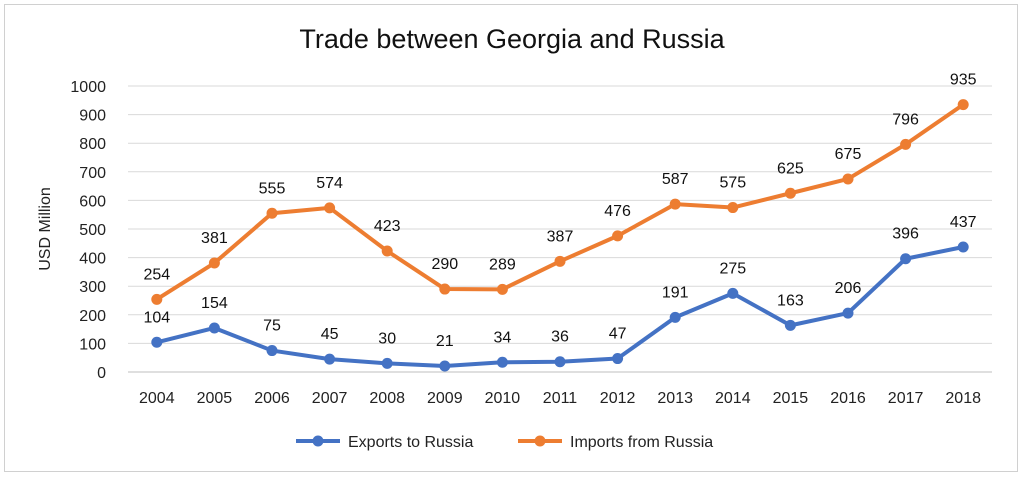  What do you see at coordinates (329, 183) in the screenshot?
I see `data-label: 574` at bounding box center [329, 183].